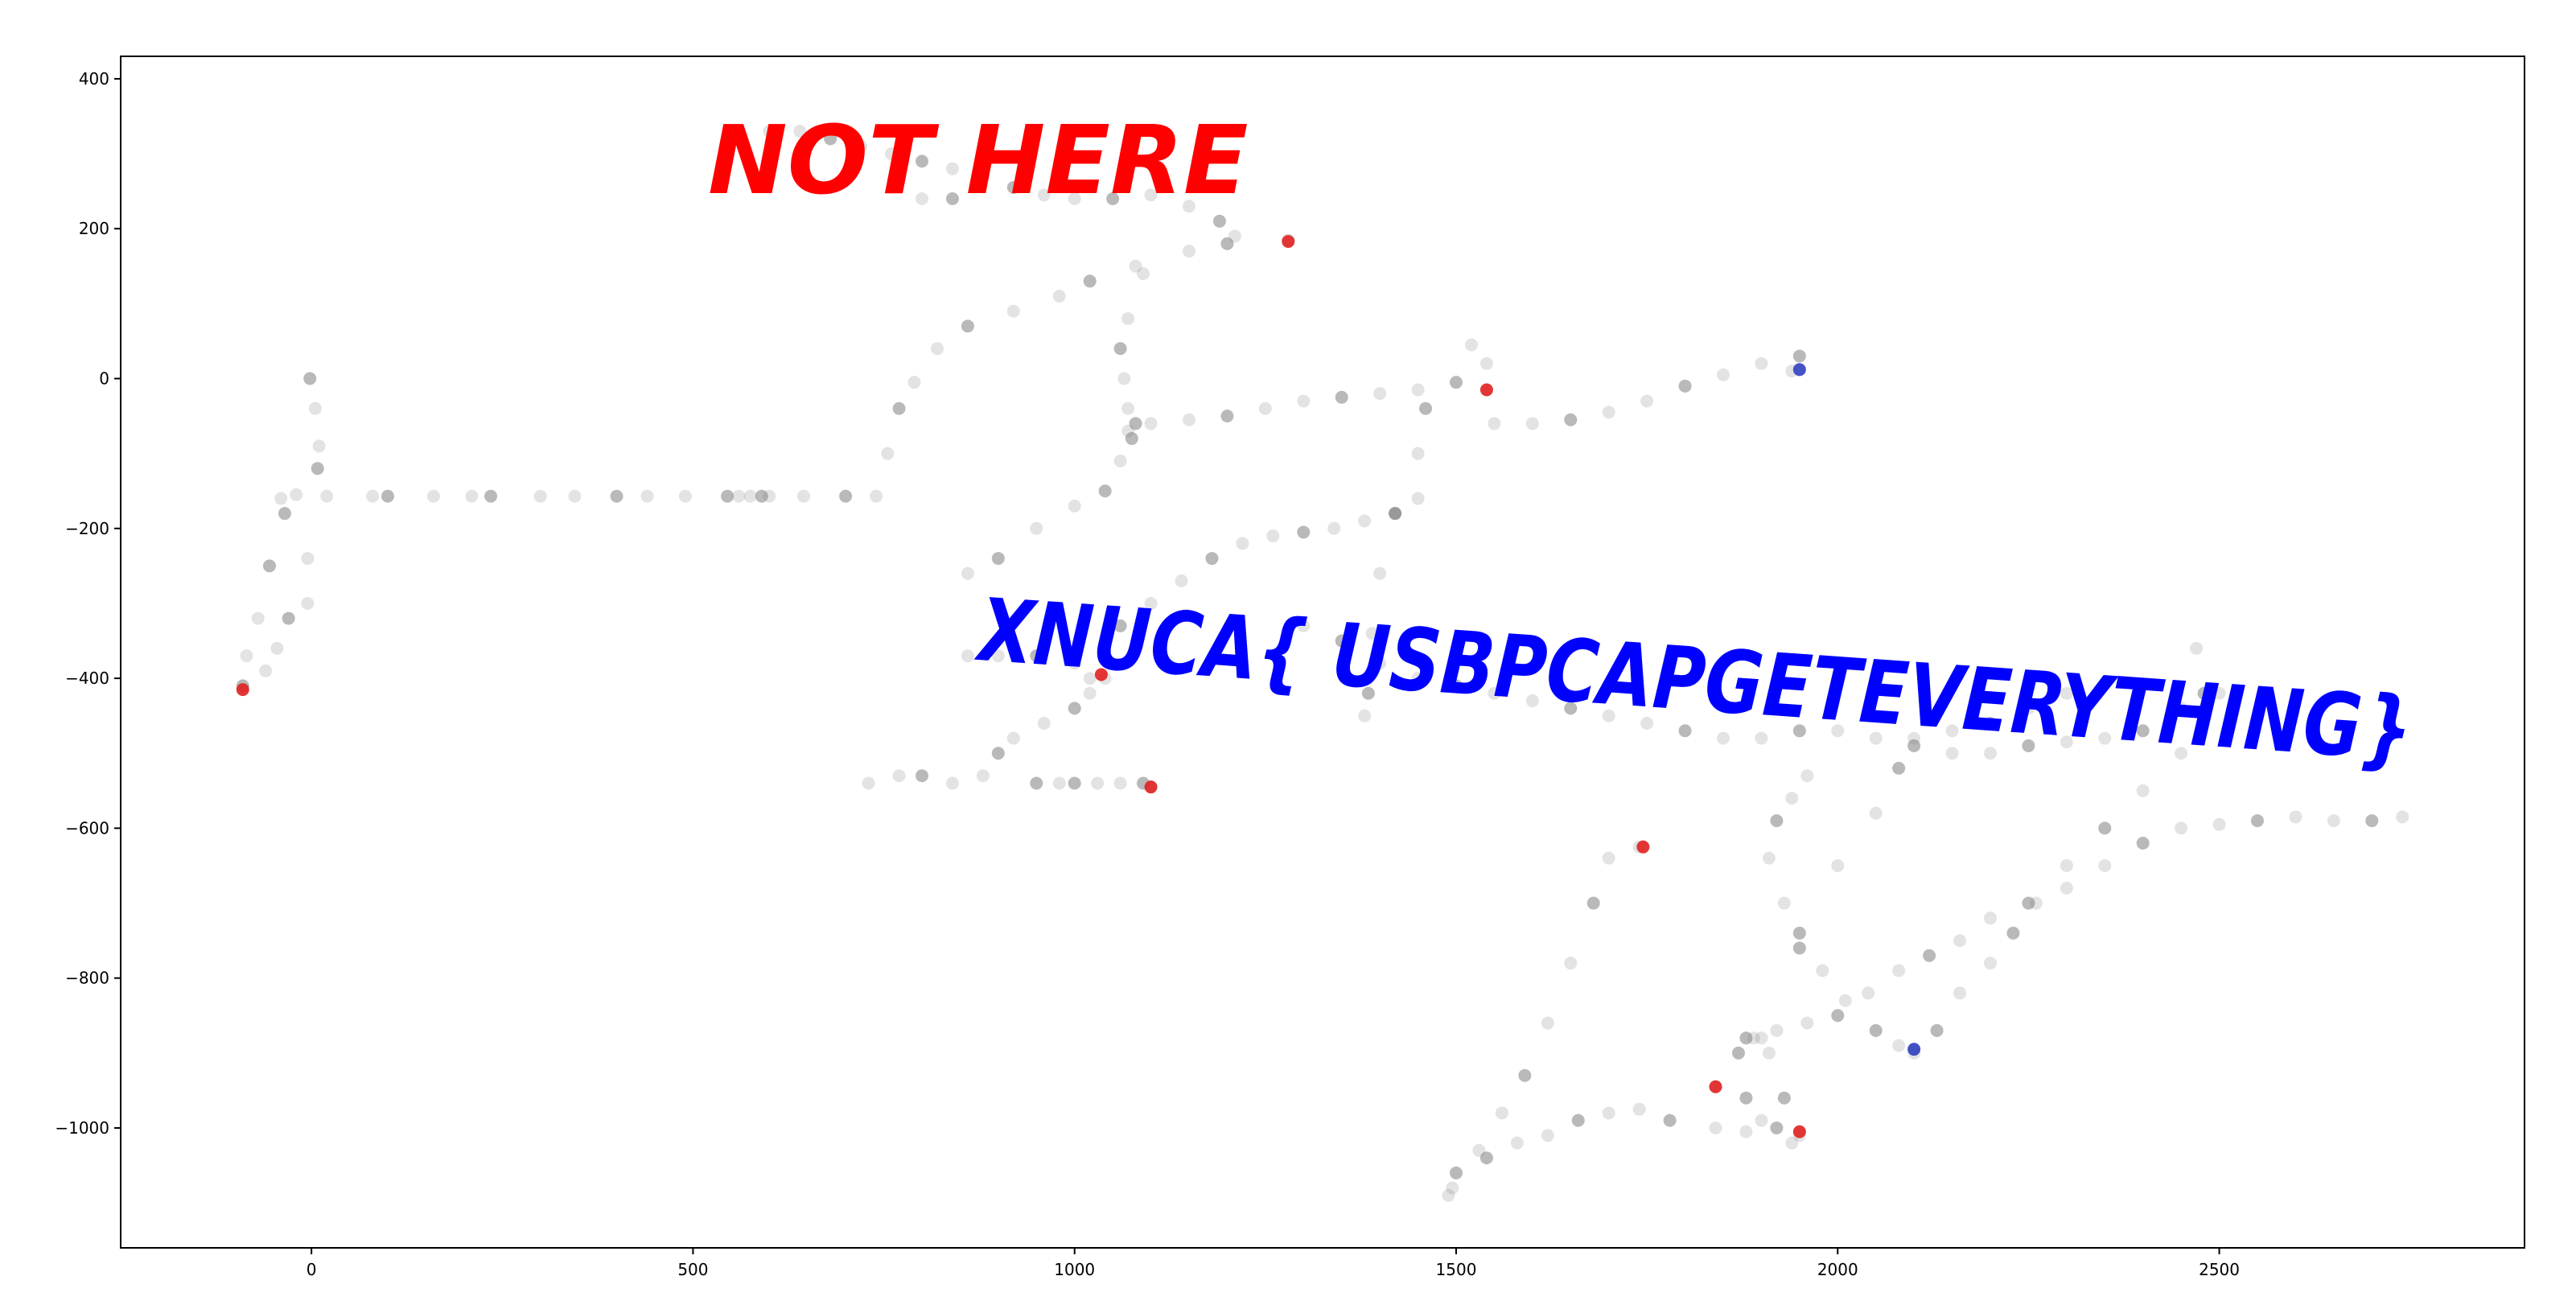 This screenshot has width=2576, height=1309. What do you see at coordinates (87, 978) in the screenshot?
I see `y-tick-label: −800` at bounding box center [87, 978].